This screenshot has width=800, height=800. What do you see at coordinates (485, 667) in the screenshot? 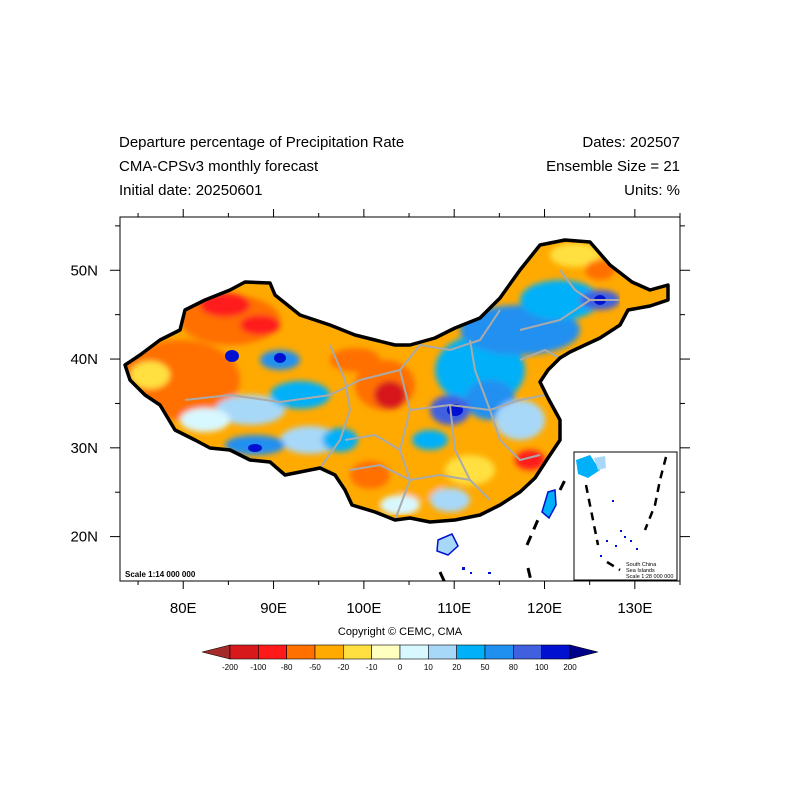
I see `colorbar-label: 50` at bounding box center [485, 667].